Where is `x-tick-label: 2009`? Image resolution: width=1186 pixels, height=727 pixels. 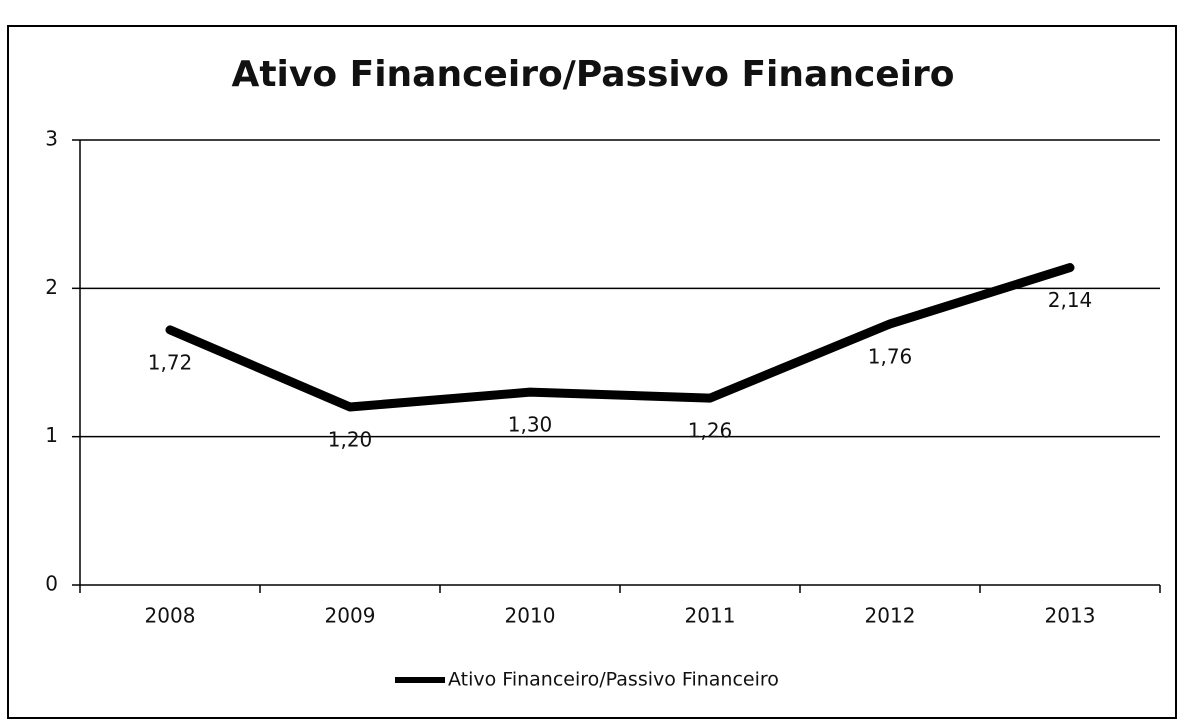 x-tick-label: 2009 is located at coordinates (350, 616).